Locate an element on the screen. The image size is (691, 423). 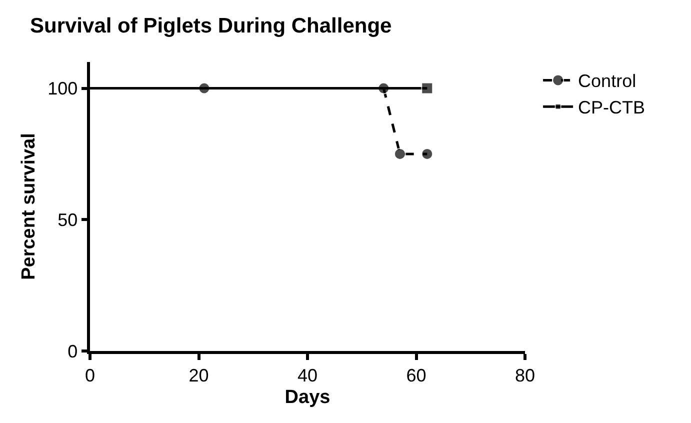
x-tick-label: 60 is located at coordinates (416, 375).